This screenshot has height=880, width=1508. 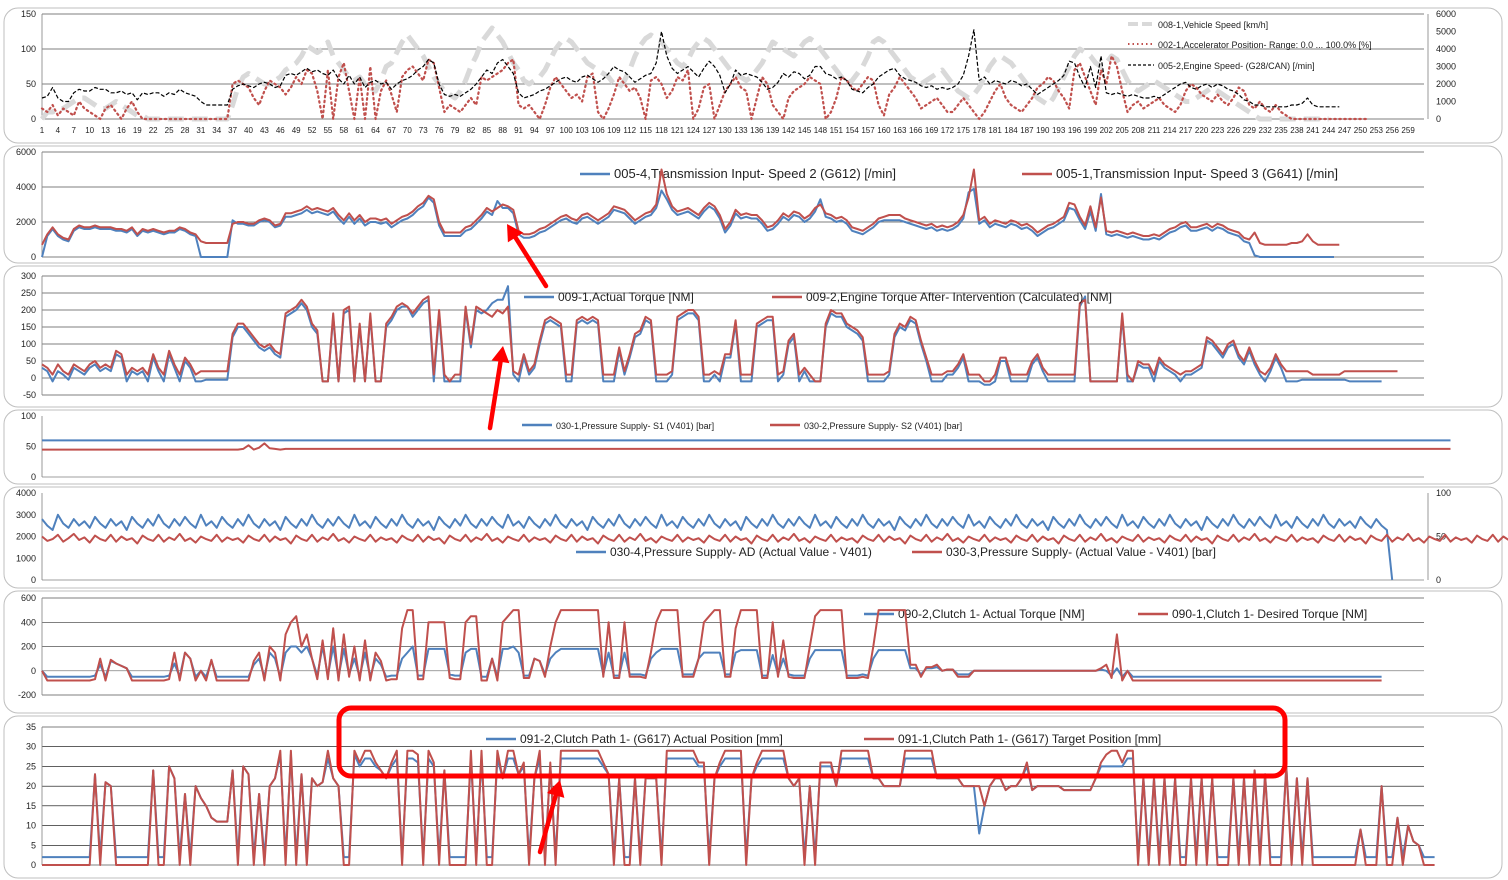 I want to click on legend-entry: 009-1,Actual Torque [NM], so click(x=609, y=297).